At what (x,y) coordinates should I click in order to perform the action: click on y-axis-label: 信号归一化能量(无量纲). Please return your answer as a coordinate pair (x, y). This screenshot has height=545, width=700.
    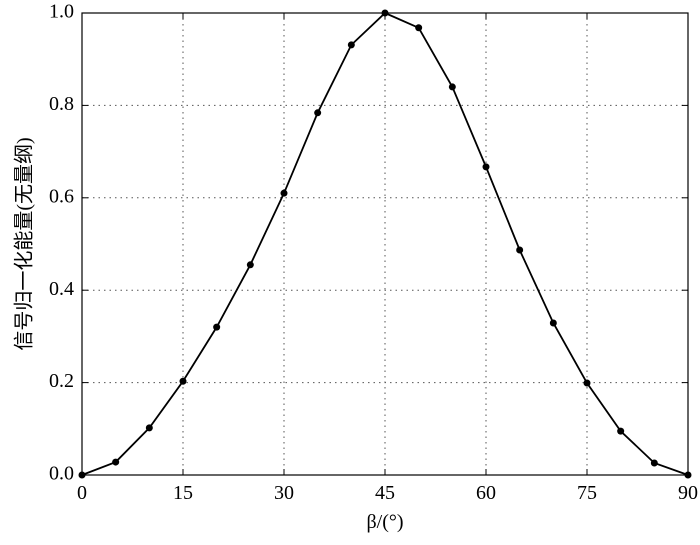
    Looking at the image, I should click on (24, 243).